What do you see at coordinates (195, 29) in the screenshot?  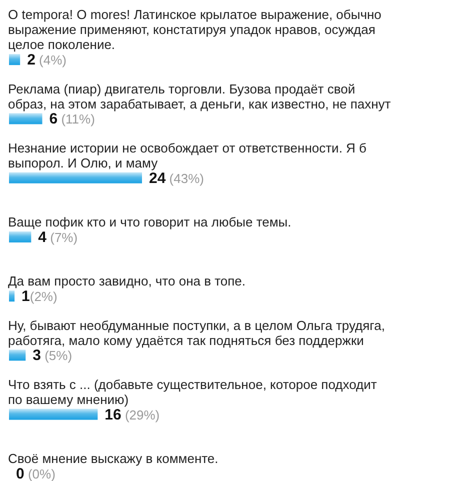 I see `y-tick-label: O tempora! O mores! Латинское крылатое выражение, обычно выражение применяют, констатируя упадок нравов, осуждая целое поколение.` at bounding box center [195, 29].